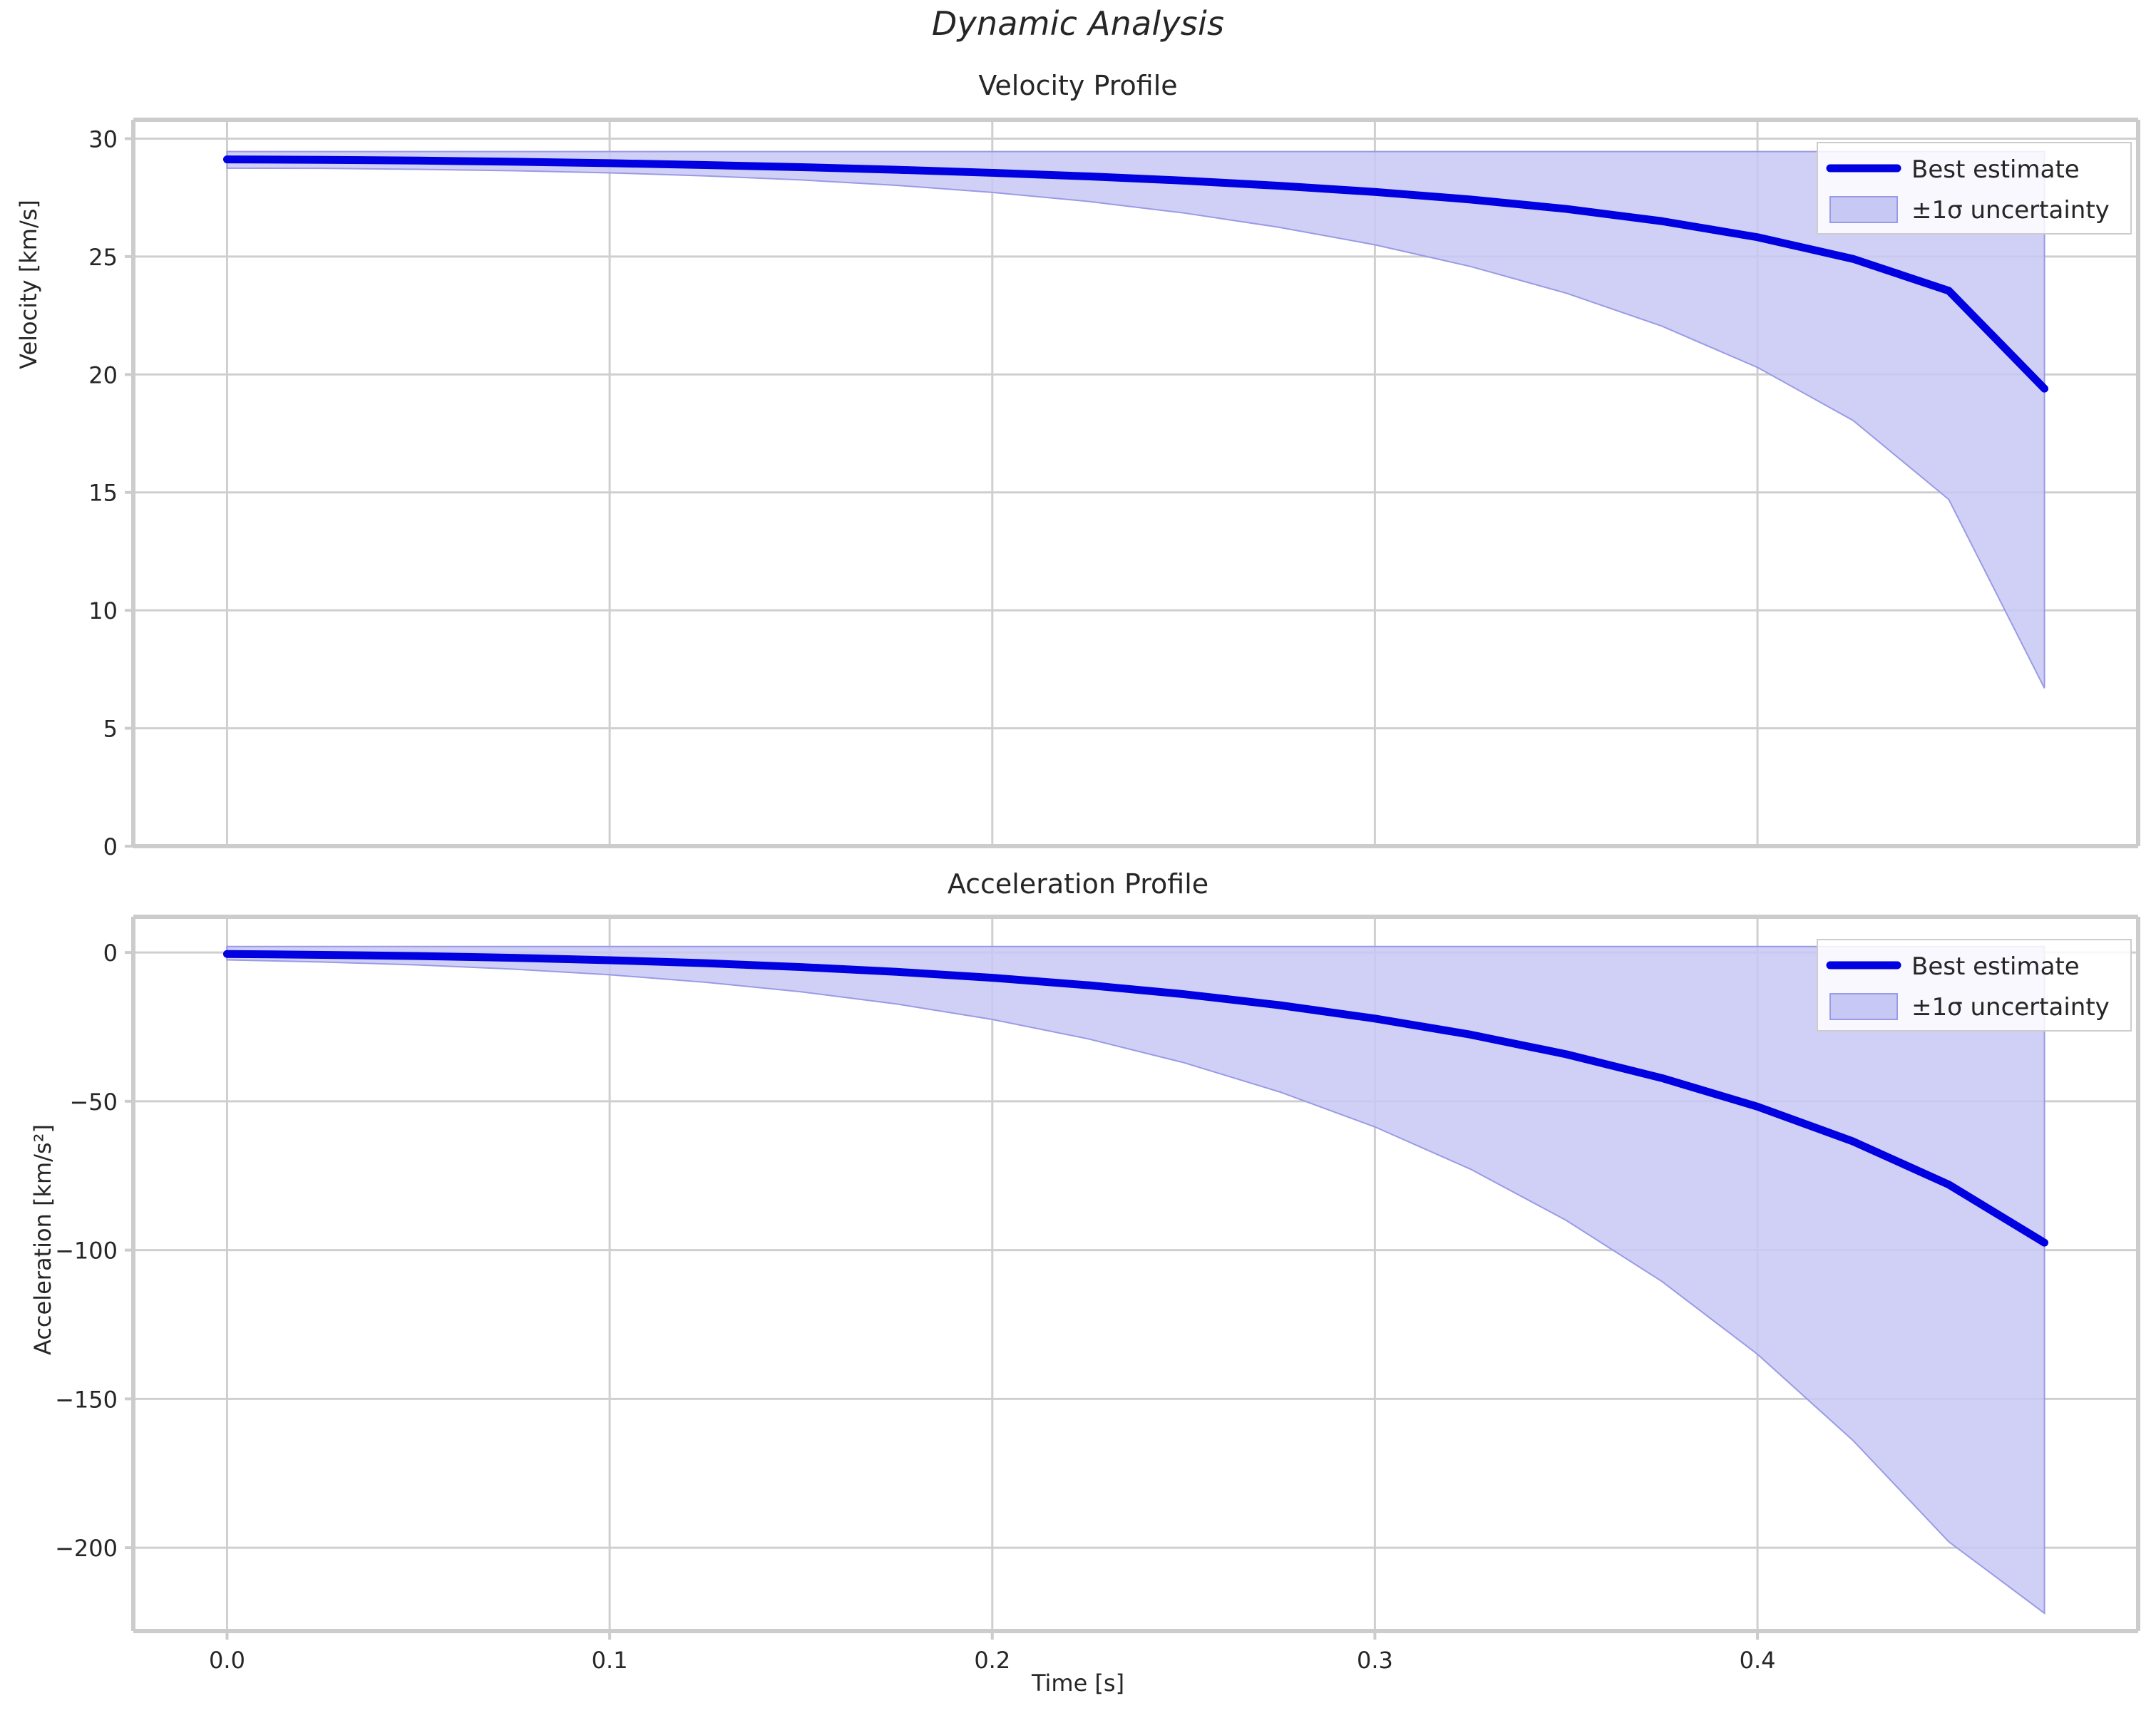 Image resolution: width=2156 pixels, height=1728 pixels. What do you see at coordinates (992, 1660) in the screenshot?
I see `x-tick-label: 0.2` at bounding box center [992, 1660].